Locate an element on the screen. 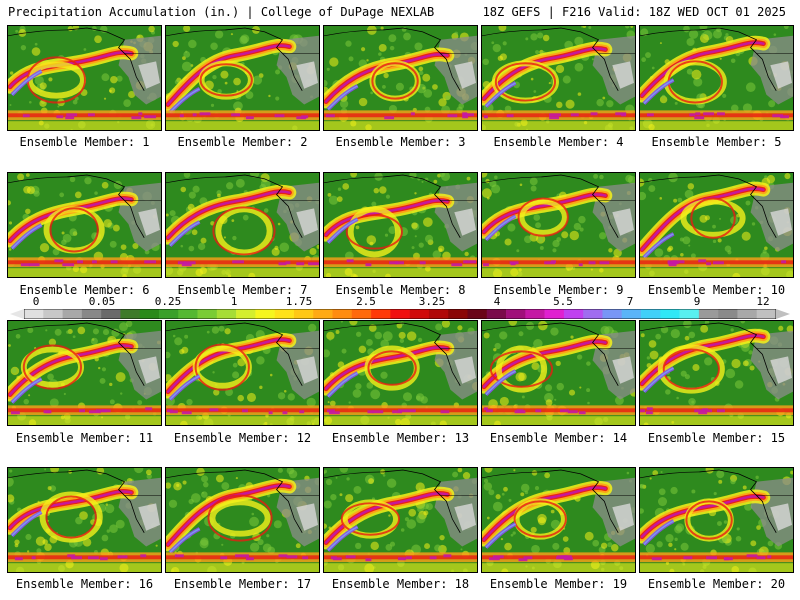 The image size is (800, 600). ensemble-member-caption: Ensemble Member: 10 is located at coordinates (716, 290).